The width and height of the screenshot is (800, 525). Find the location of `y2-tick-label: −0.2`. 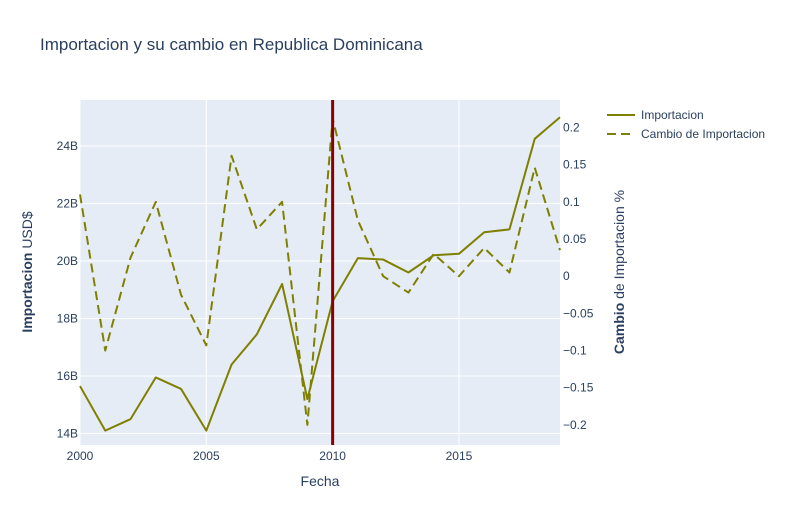

y2-tick-label: −0.2 is located at coordinates (575, 425).